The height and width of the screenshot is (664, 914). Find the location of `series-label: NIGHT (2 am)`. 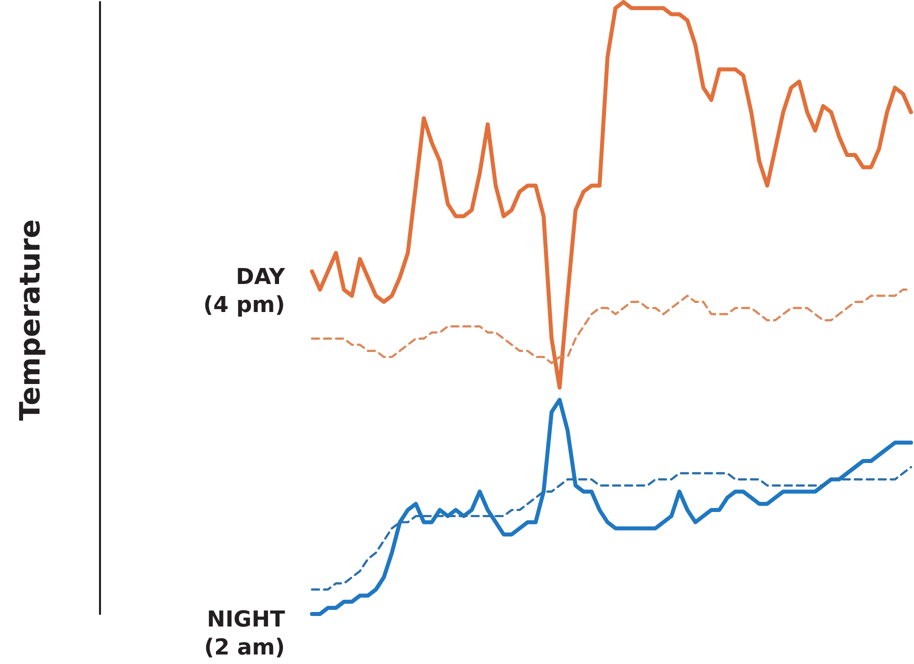

series-label: NIGHT (2 am) is located at coordinates (244, 634).